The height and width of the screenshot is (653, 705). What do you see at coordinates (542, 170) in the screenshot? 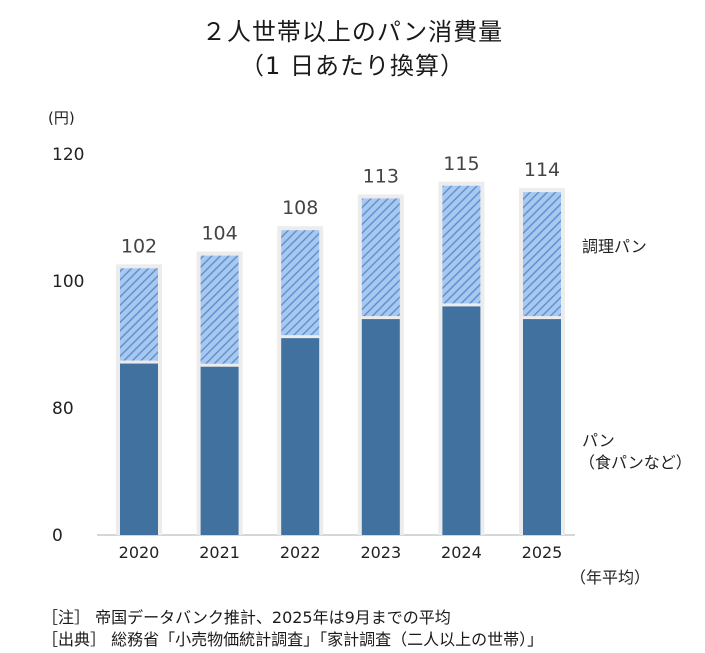
I see `total-label-2025: 114` at bounding box center [542, 170].